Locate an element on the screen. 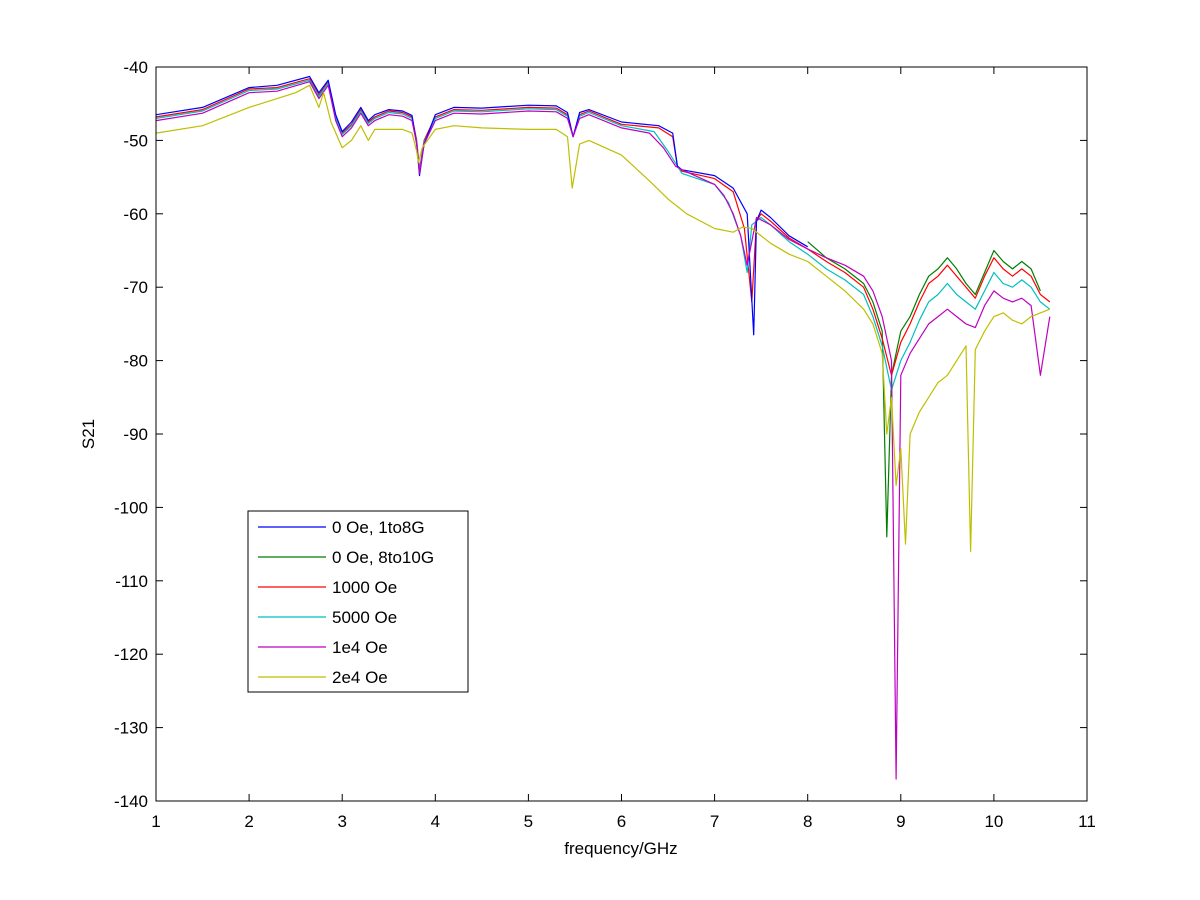  legend-box is located at coordinates (358, 601).